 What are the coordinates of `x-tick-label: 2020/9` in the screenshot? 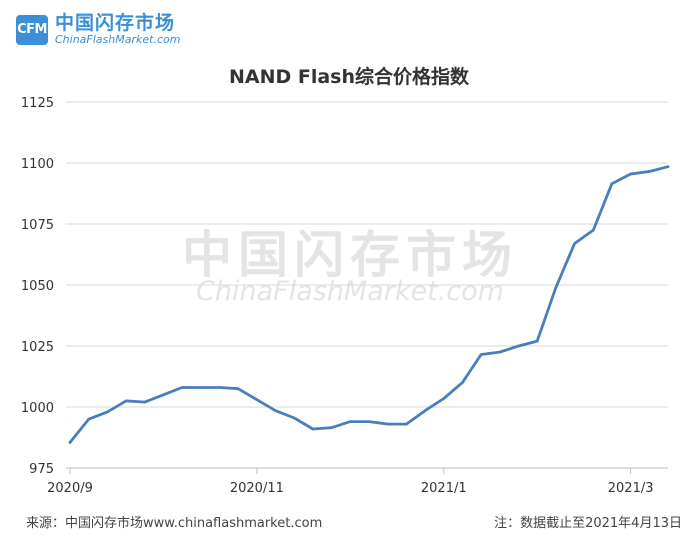 It's located at (70, 488).